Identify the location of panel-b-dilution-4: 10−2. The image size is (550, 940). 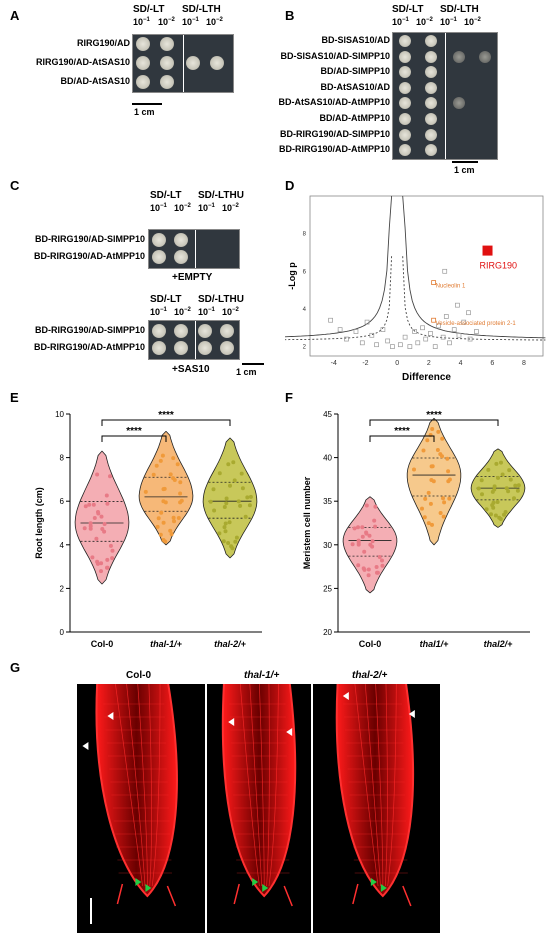
(472, 22).